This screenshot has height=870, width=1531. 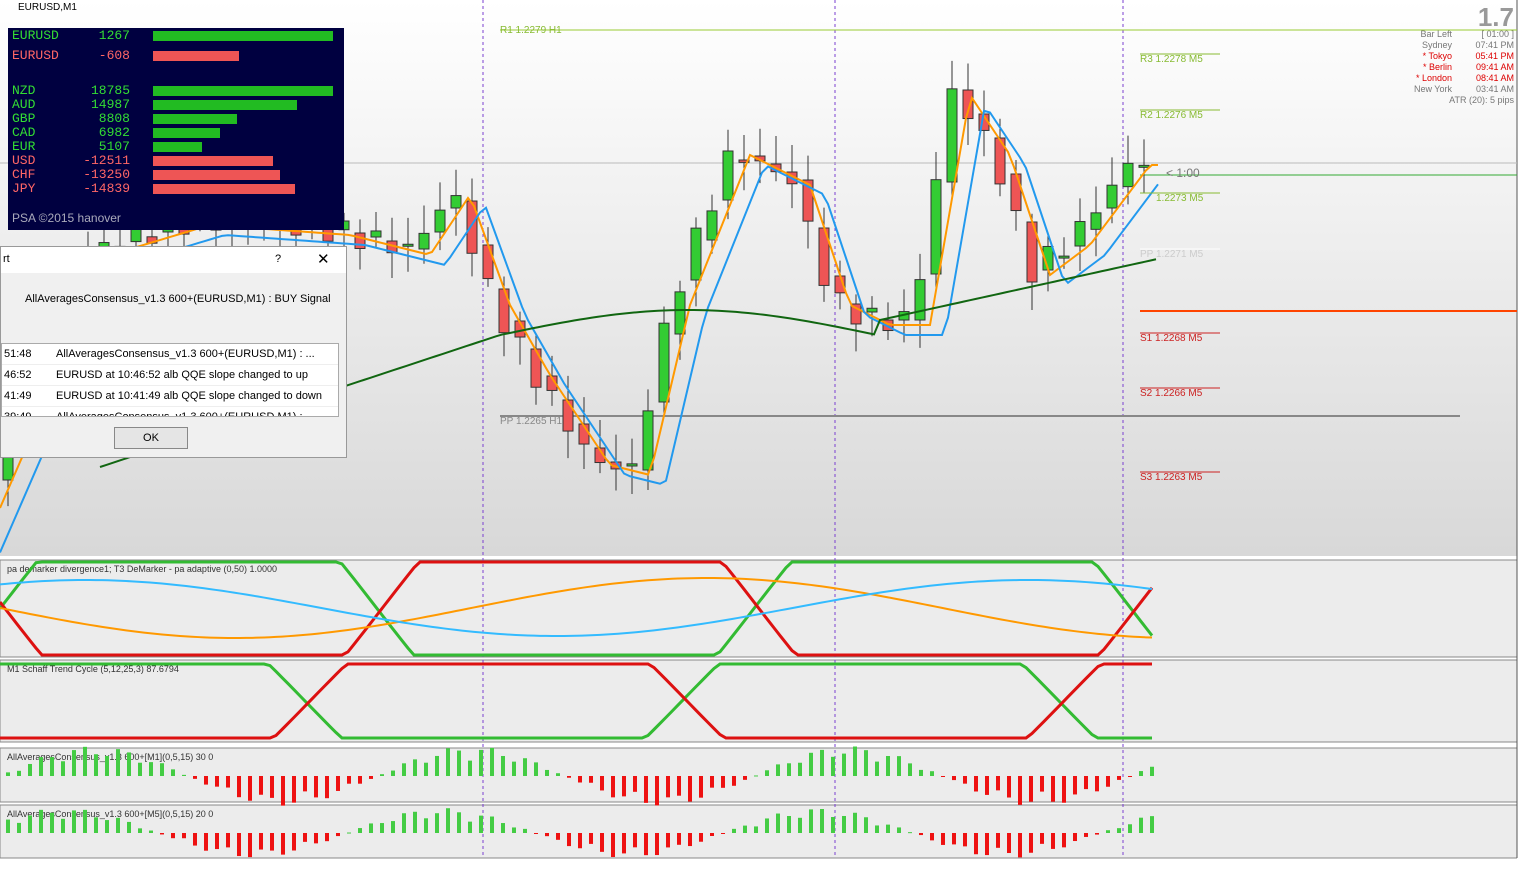 What do you see at coordinates (18, 354) in the screenshot?
I see `alert-time: 51:48` at bounding box center [18, 354].